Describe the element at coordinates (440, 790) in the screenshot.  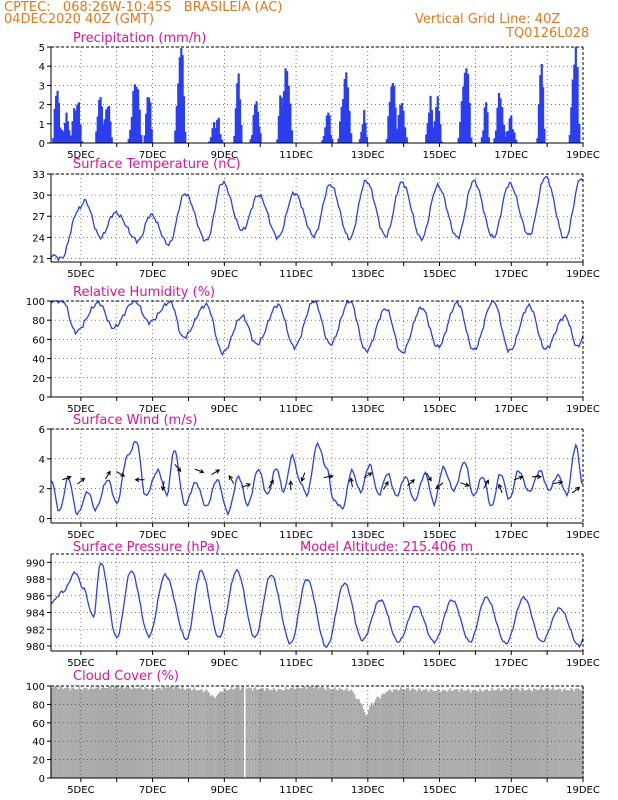
I see `cloud-xtick-label: 15DEC` at that location.